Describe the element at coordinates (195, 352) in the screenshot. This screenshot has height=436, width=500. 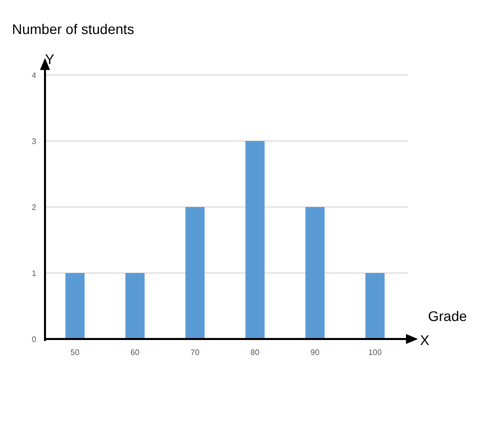
I see `x-tick-label: 70` at that location.